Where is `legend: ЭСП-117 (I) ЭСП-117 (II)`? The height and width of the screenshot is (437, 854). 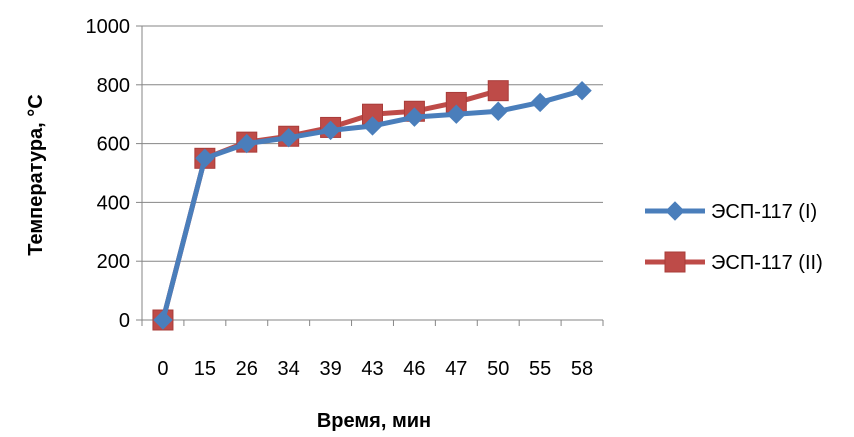 legend: ЭСП-117 (I) ЭСП-117 (II) is located at coordinates (734, 237).